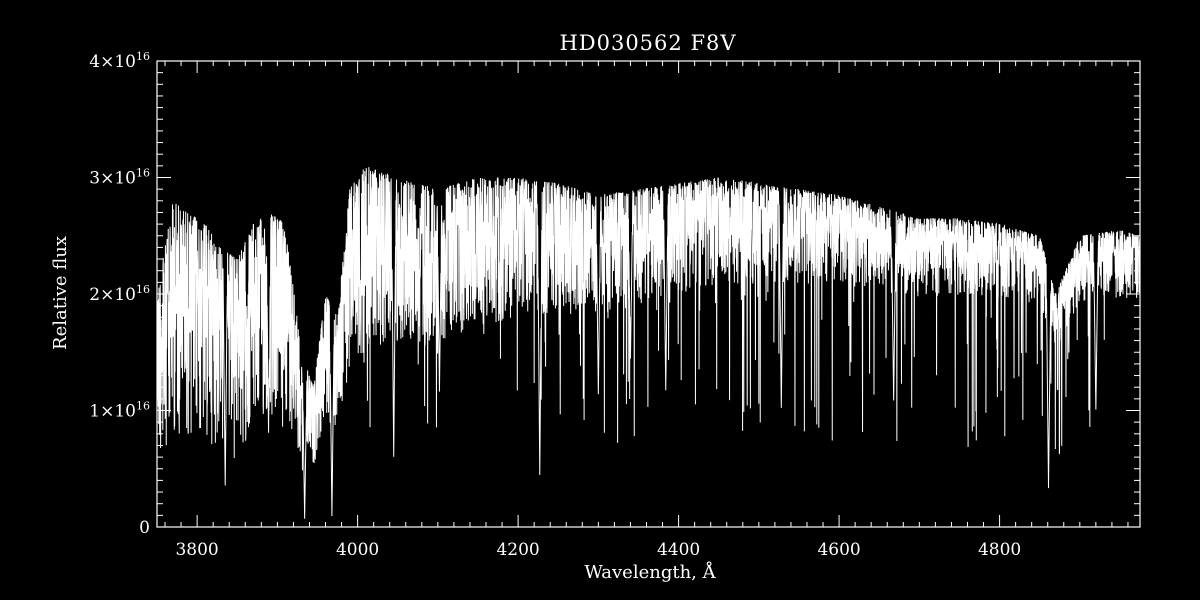  Describe the element at coordinates (517, 550) in the screenshot. I see `x-tick-label: 4200` at that location.